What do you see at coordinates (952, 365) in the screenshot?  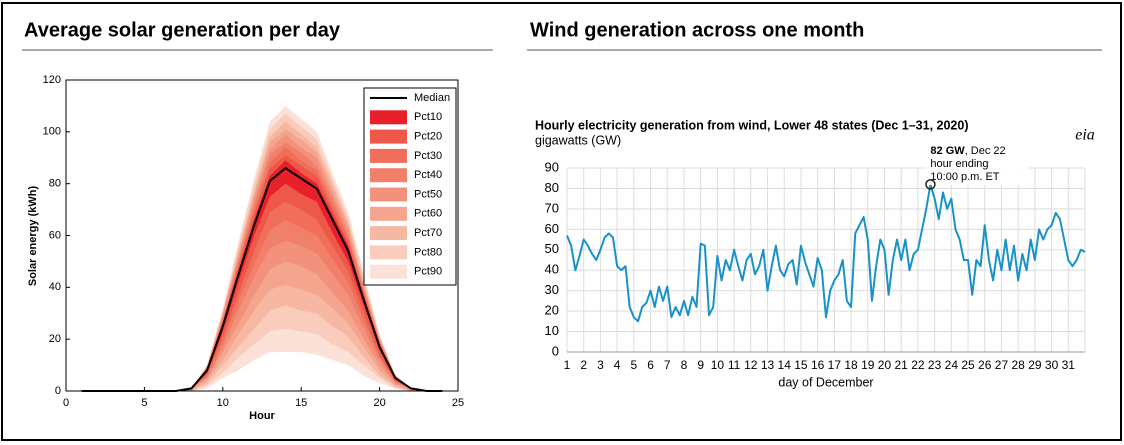 I see `x-tick-label: 24` at bounding box center [952, 365].